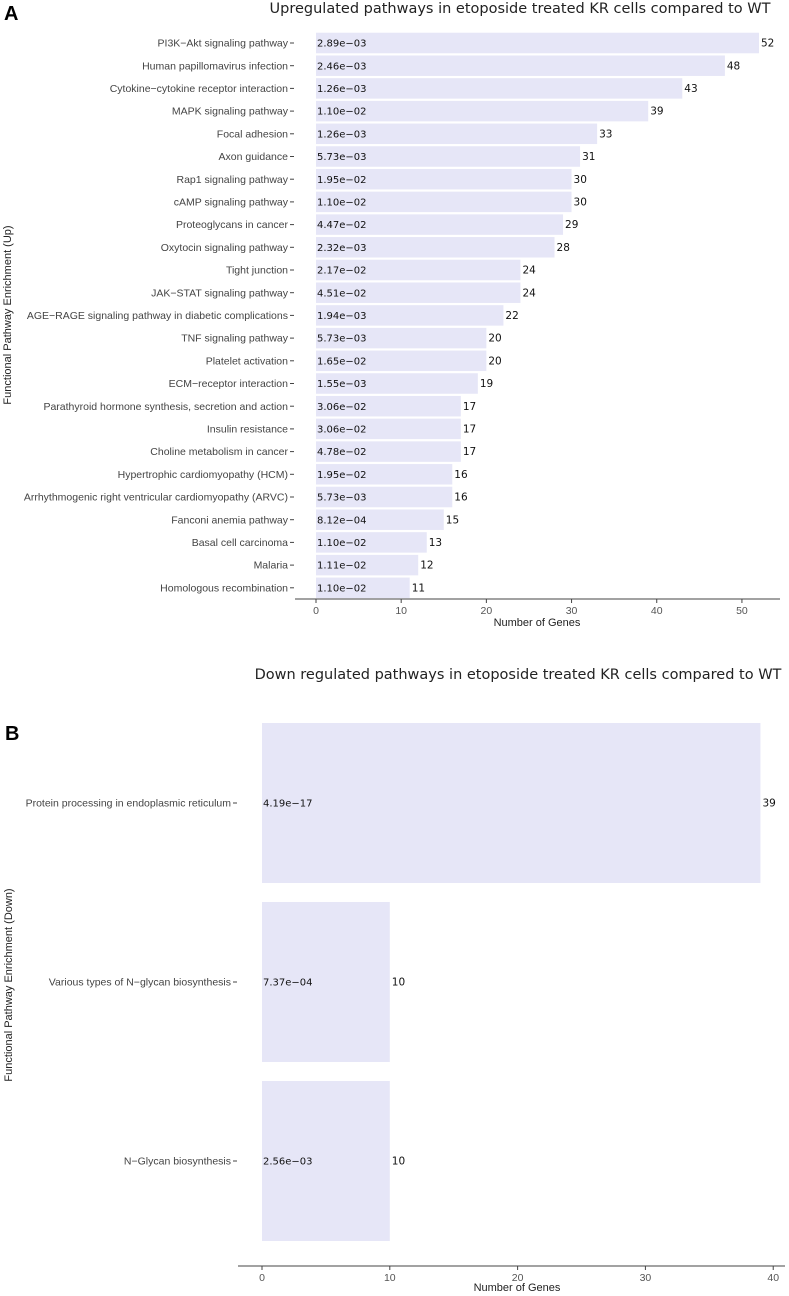 The width and height of the screenshot is (789, 1296). What do you see at coordinates (230, 112) in the screenshot?
I see `panel-a-category-label: MAPK signaling pathway` at bounding box center [230, 112].